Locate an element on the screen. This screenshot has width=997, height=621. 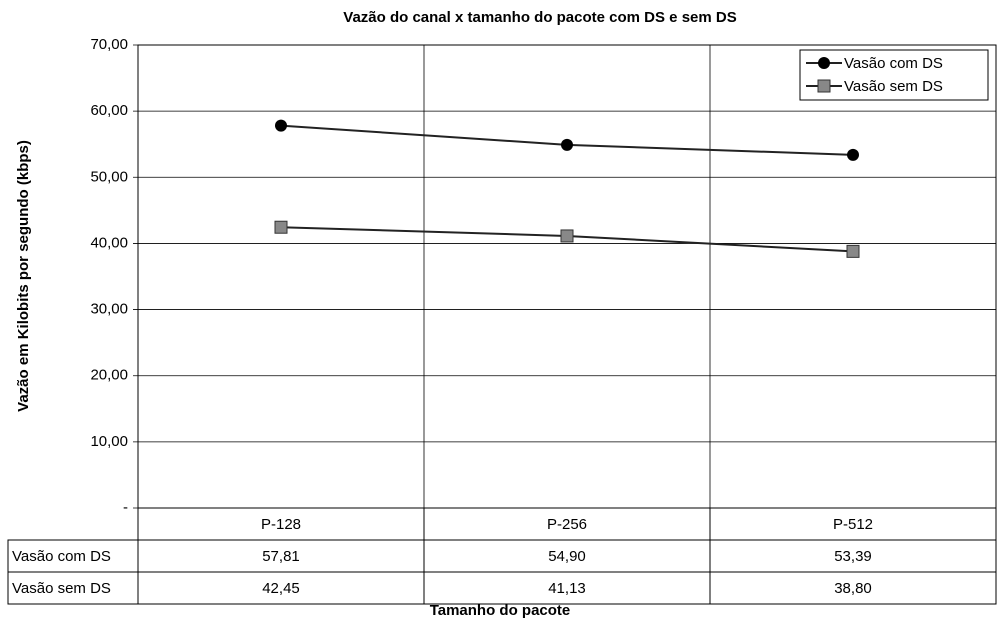
y-tick-label: 50,00 is located at coordinates (109, 176).